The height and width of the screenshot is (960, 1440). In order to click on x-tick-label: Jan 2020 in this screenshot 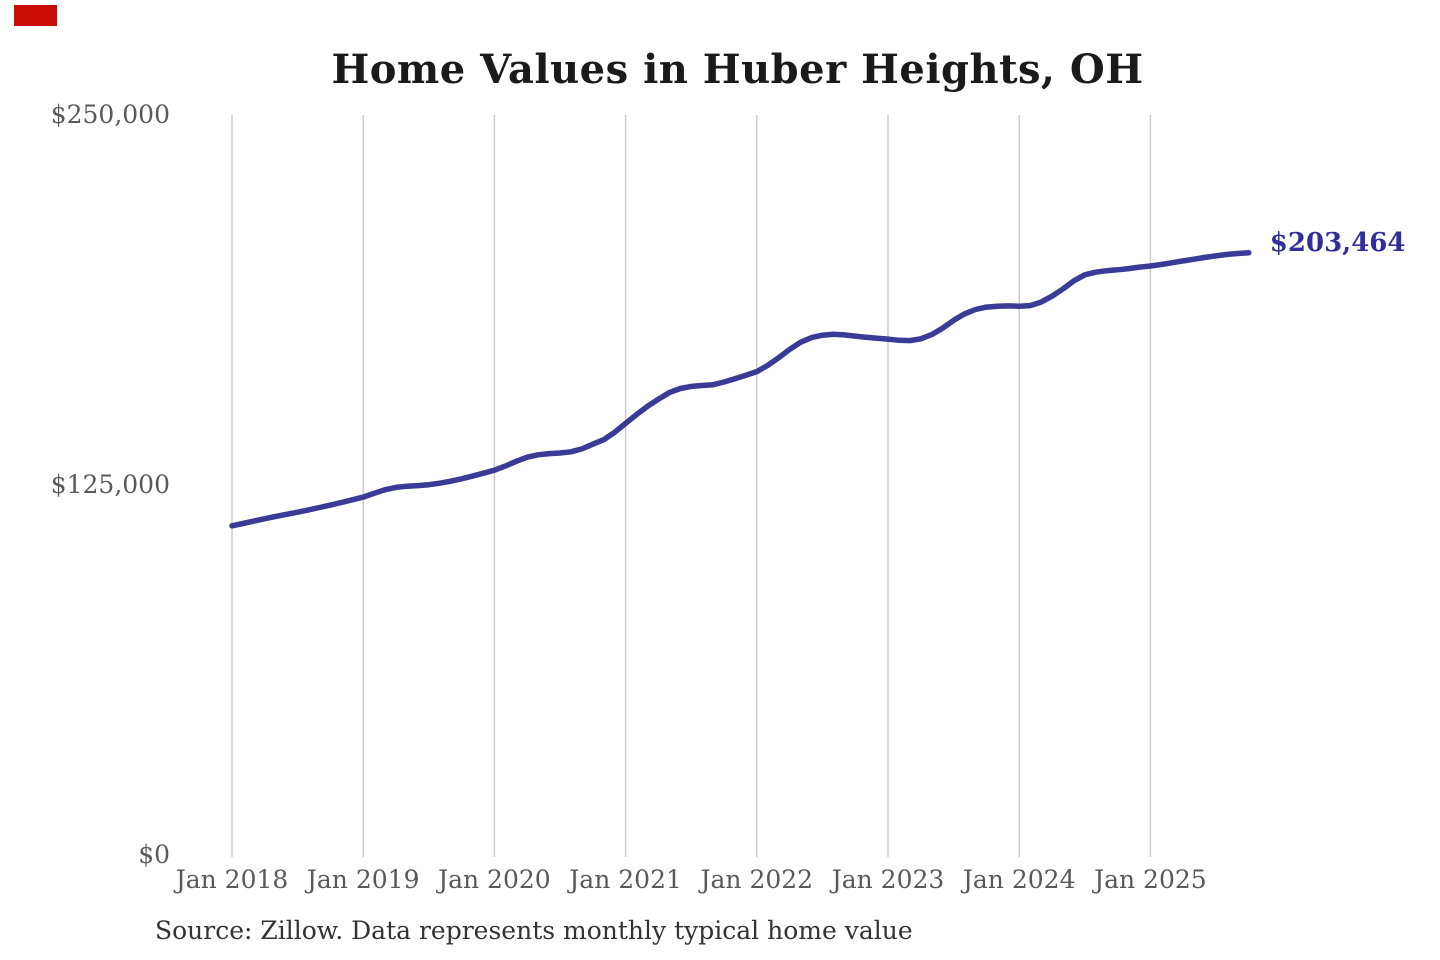, I will do `click(494, 879)`.